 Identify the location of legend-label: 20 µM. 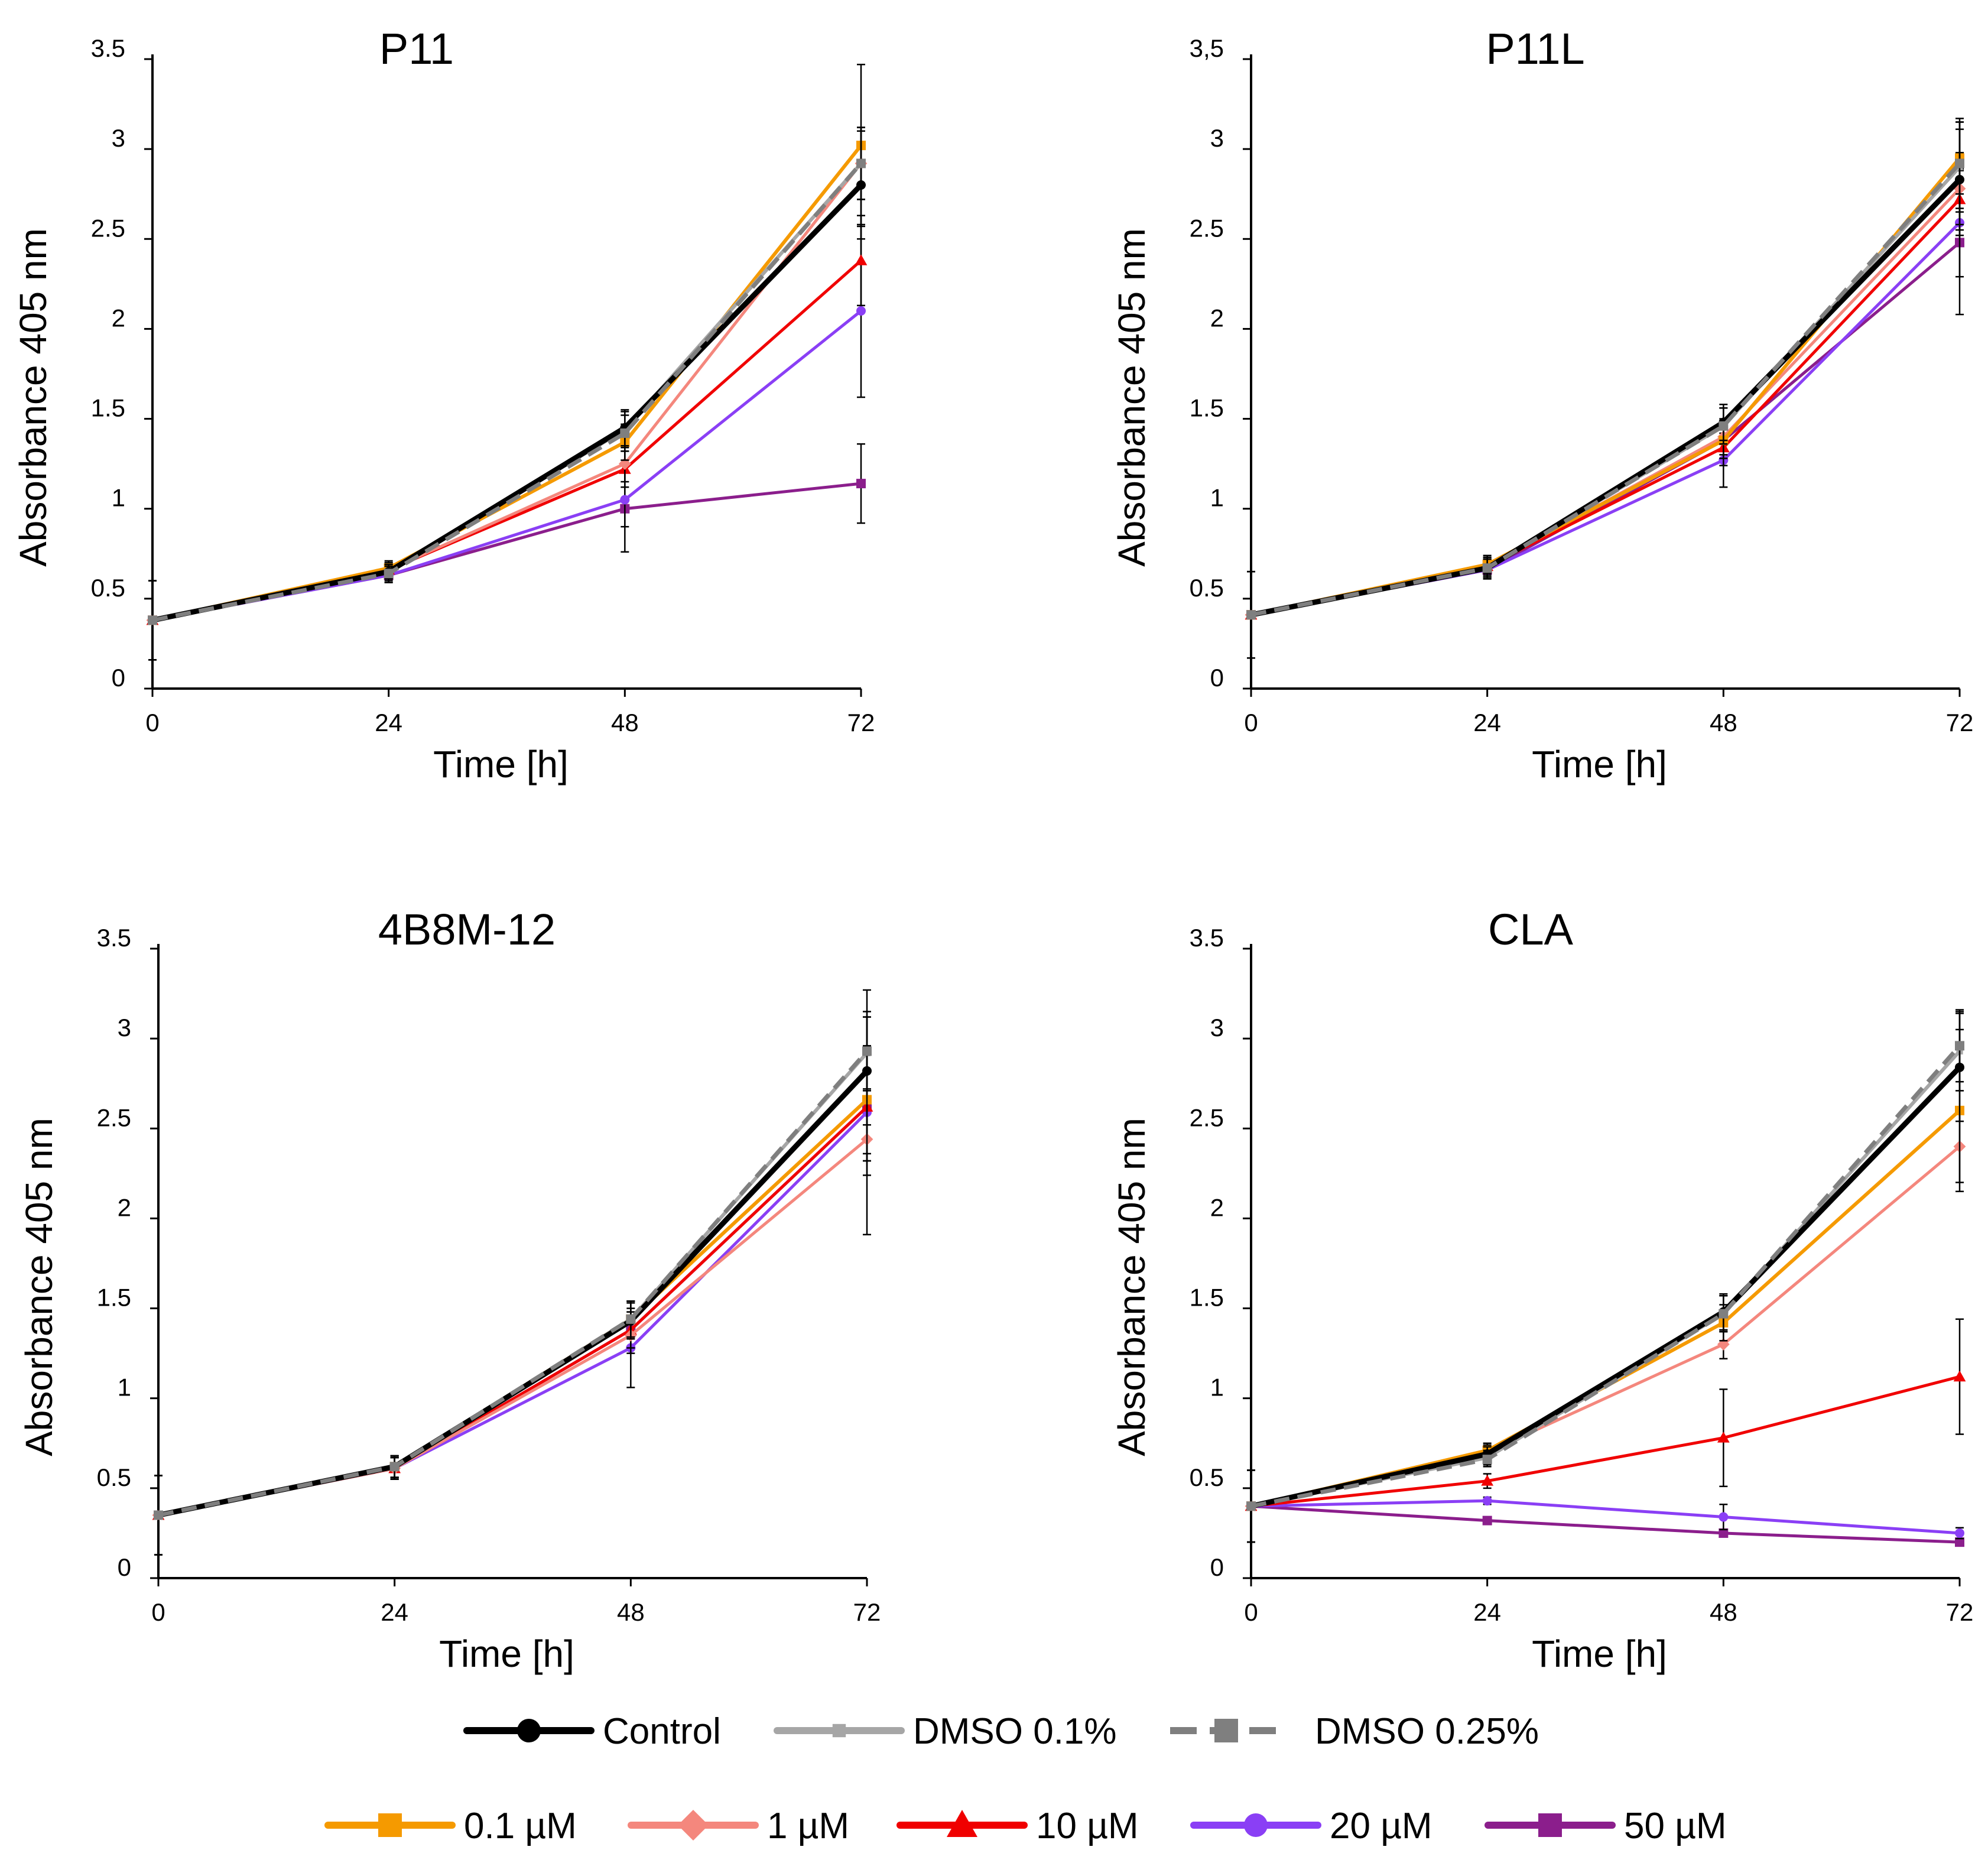
(1381, 1826).